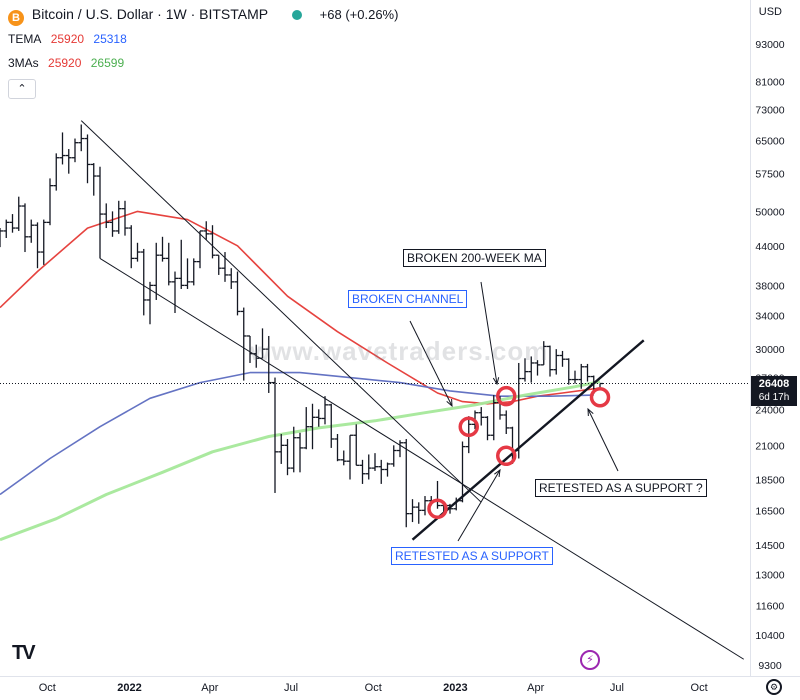  What do you see at coordinates (359, 14) in the screenshot?
I see `price-change: +68 (+0.26%)` at bounding box center [359, 14].